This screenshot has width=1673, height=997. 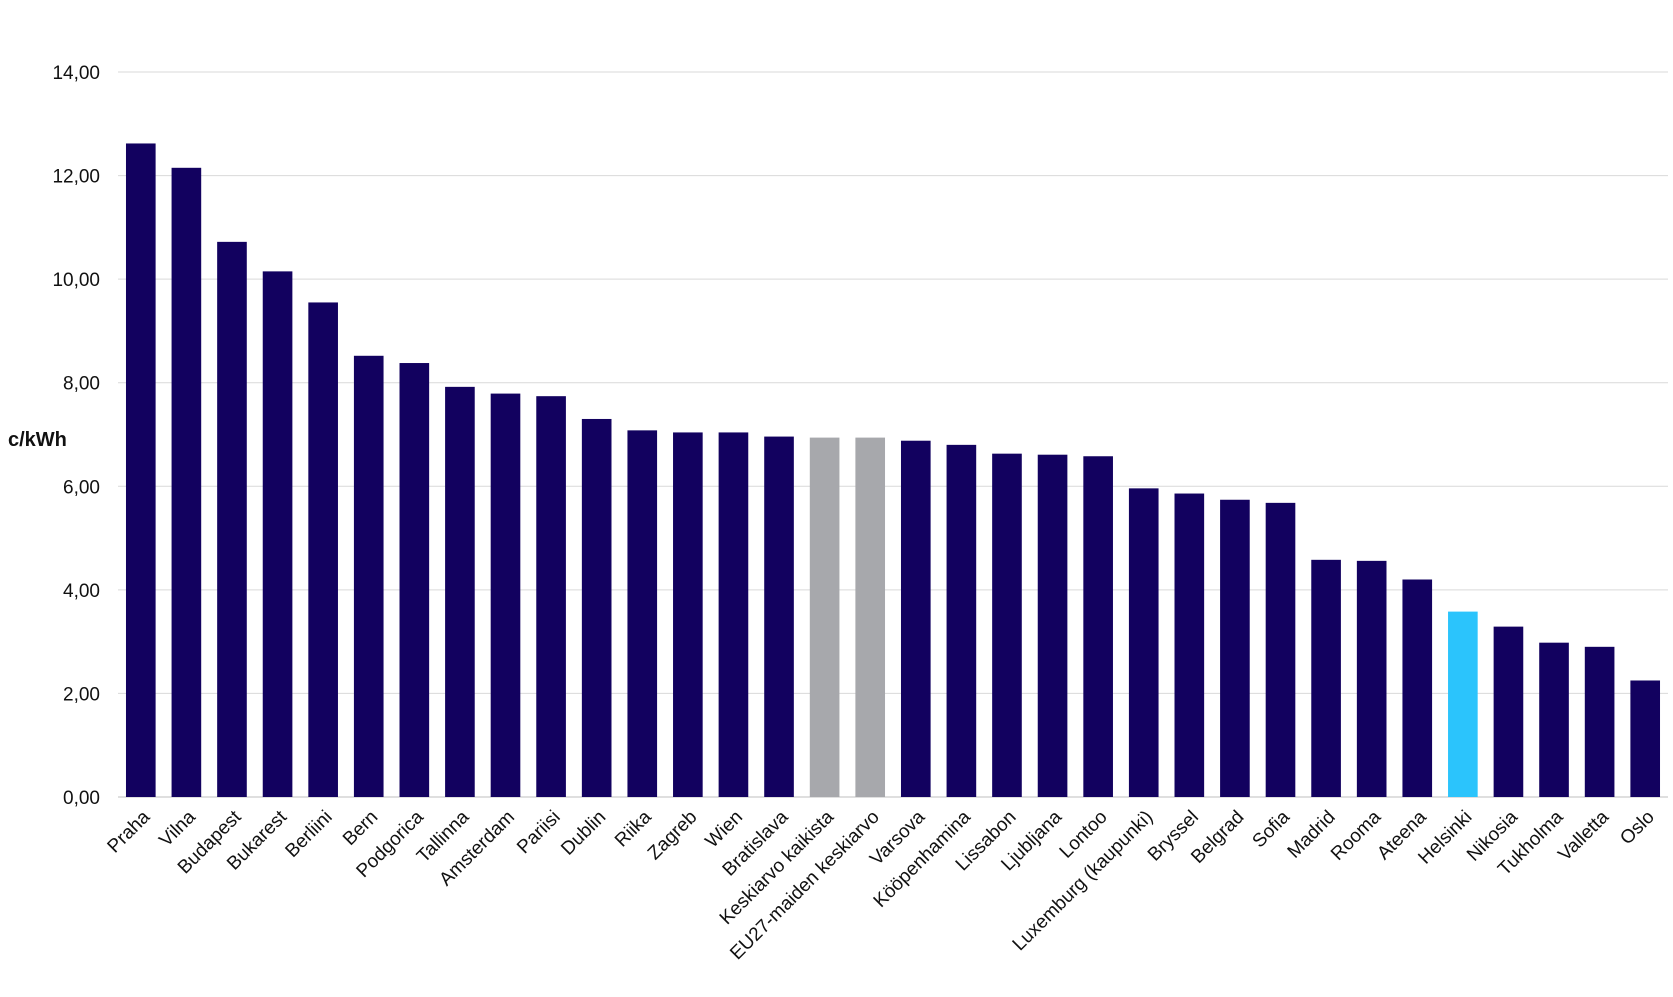 What do you see at coordinates (37, 440) in the screenshot?
I see `y-axis-label: c/kWh` at bounding box center [37, 440].